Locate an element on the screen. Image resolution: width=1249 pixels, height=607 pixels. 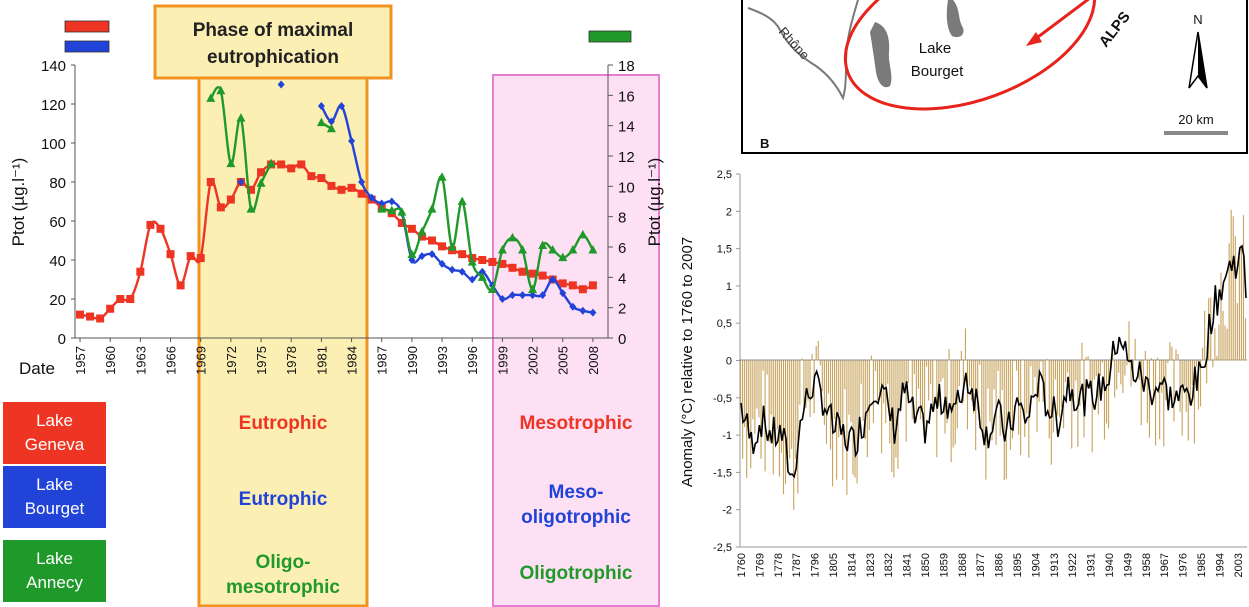
annecy-oligo-meso-line1: Oligo- is located at coordinates (283, 562).